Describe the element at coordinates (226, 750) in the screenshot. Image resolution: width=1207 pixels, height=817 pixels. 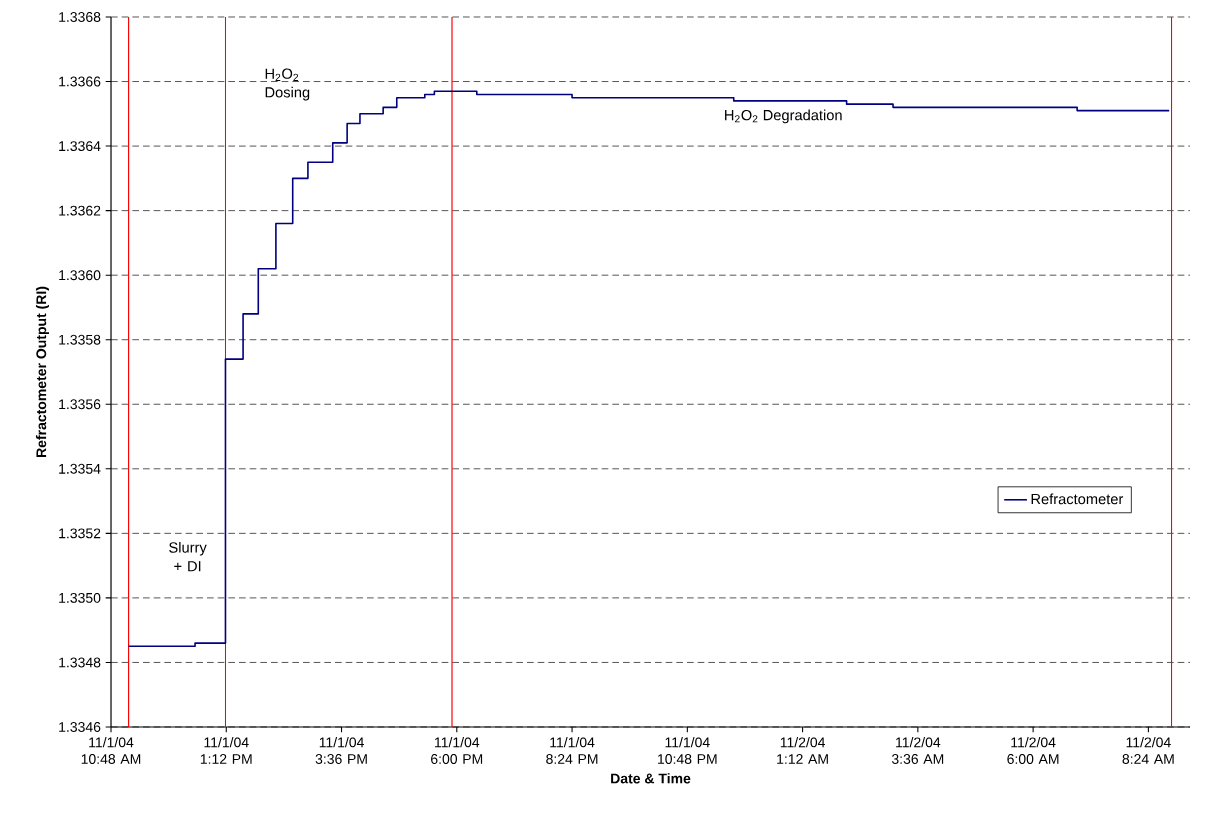
I see `x-tick-label: 11/1/04 1:12 PM` at that location.